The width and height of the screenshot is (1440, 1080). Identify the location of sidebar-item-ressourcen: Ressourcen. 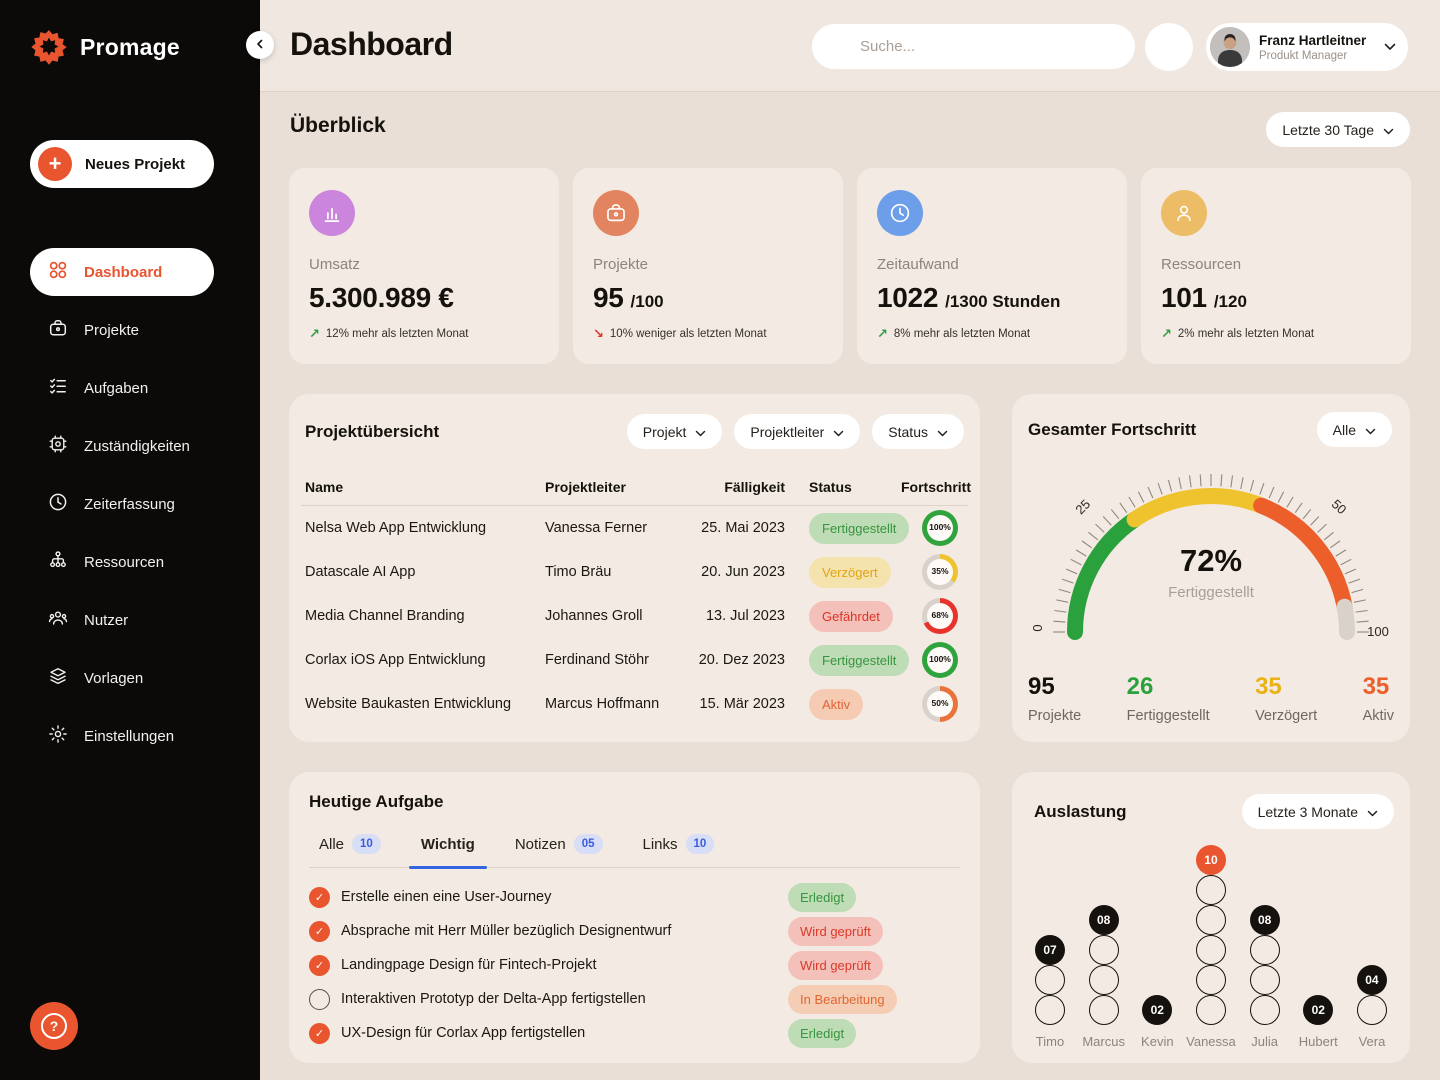
(122, 562).